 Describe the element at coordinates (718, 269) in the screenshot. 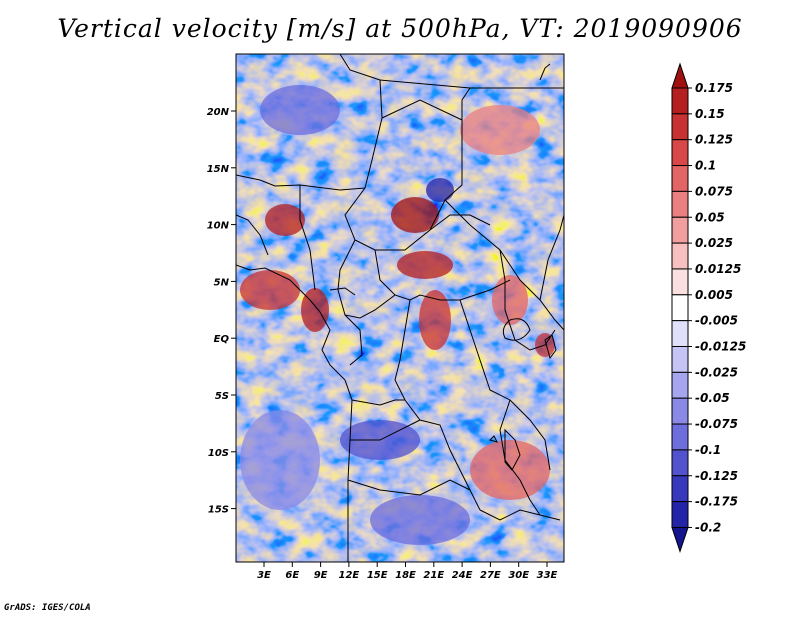

I see `colorbar-label: 0.0125` at that location.